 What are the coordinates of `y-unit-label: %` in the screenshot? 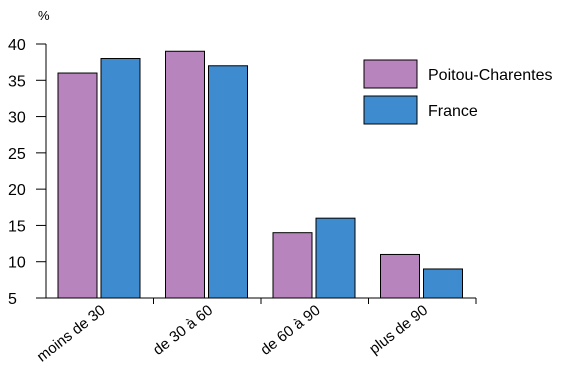 It's located at (44, 15).